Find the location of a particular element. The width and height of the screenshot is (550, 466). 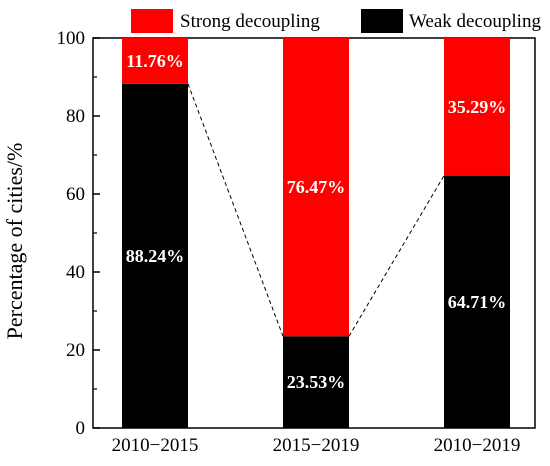

data-label-strong-decoupling: 35.29% is located at coordinates (477, 107).